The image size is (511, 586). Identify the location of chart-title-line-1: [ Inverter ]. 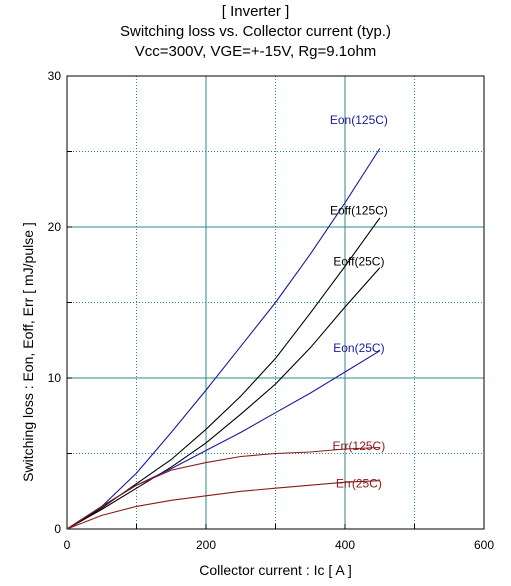
(255, 11).